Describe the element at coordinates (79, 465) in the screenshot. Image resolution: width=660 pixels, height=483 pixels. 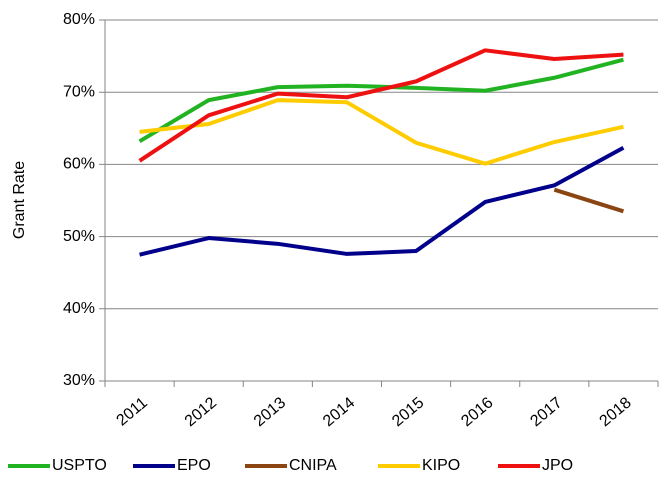
I see `legend-label: USPTO` at that location.